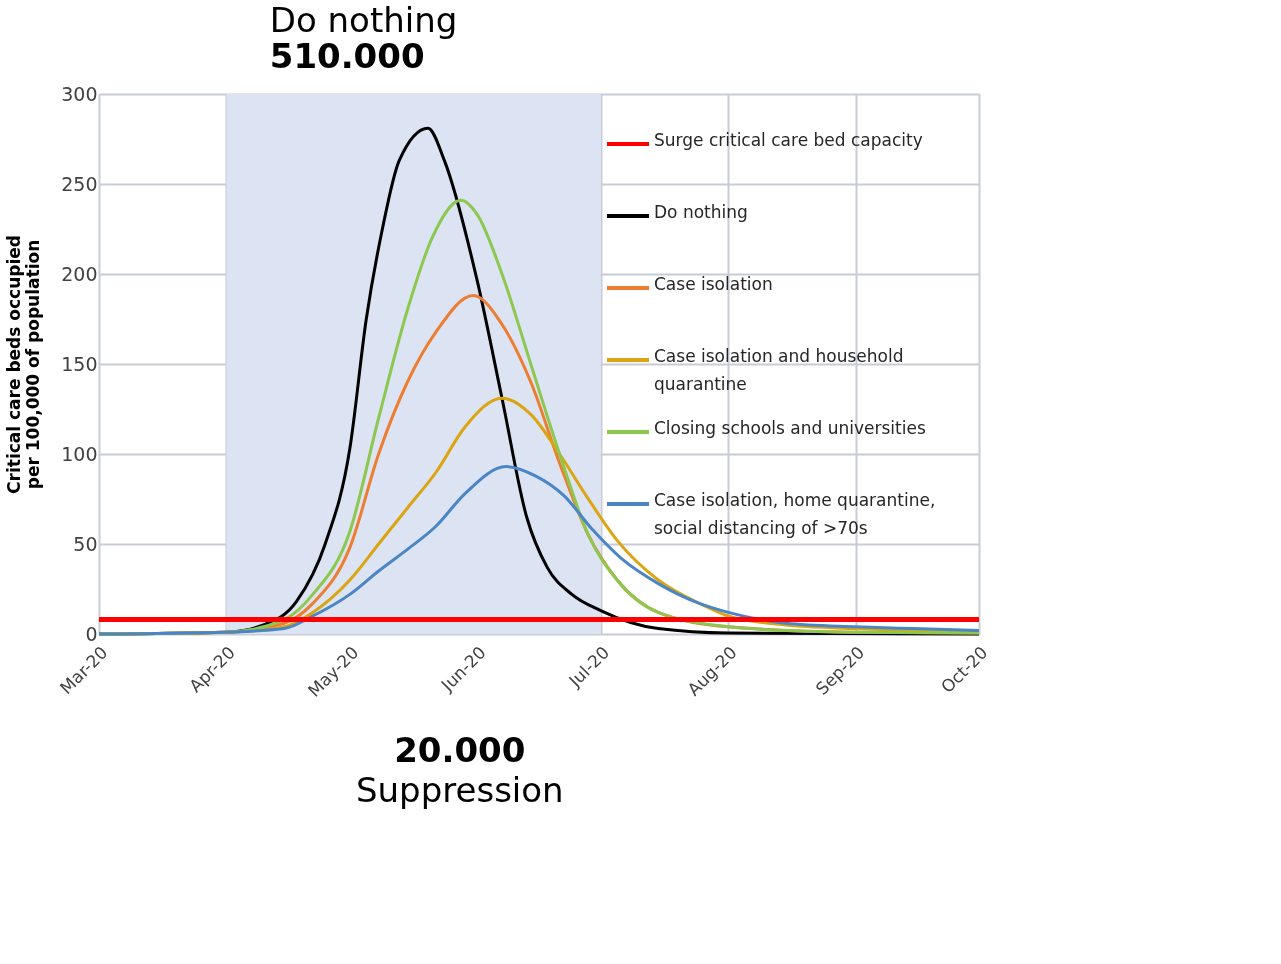 The height and width of the screenshot is (964, 1281). I want to click on text: 20.000, so click(460, 750).